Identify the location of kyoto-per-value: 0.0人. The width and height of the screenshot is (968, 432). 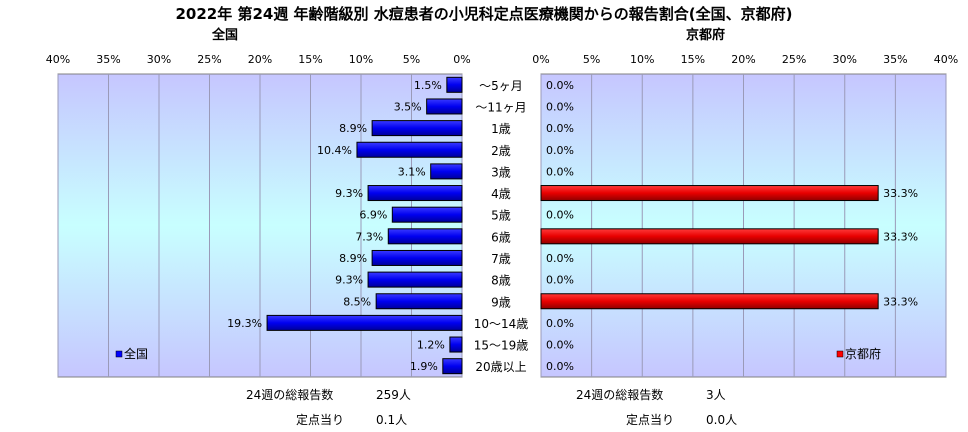
(722, 420).